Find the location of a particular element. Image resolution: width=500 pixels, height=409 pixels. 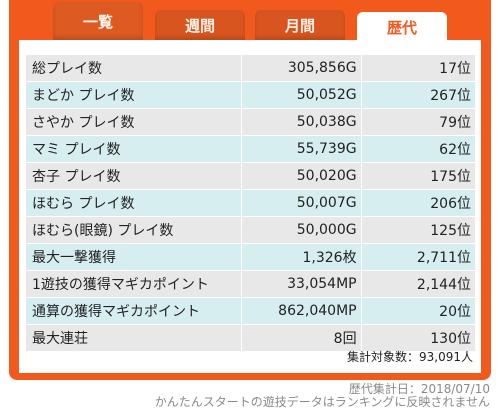

stats-row: 杏子 プレイ数 50,020G 175位 is located at coordinates (251, 176).